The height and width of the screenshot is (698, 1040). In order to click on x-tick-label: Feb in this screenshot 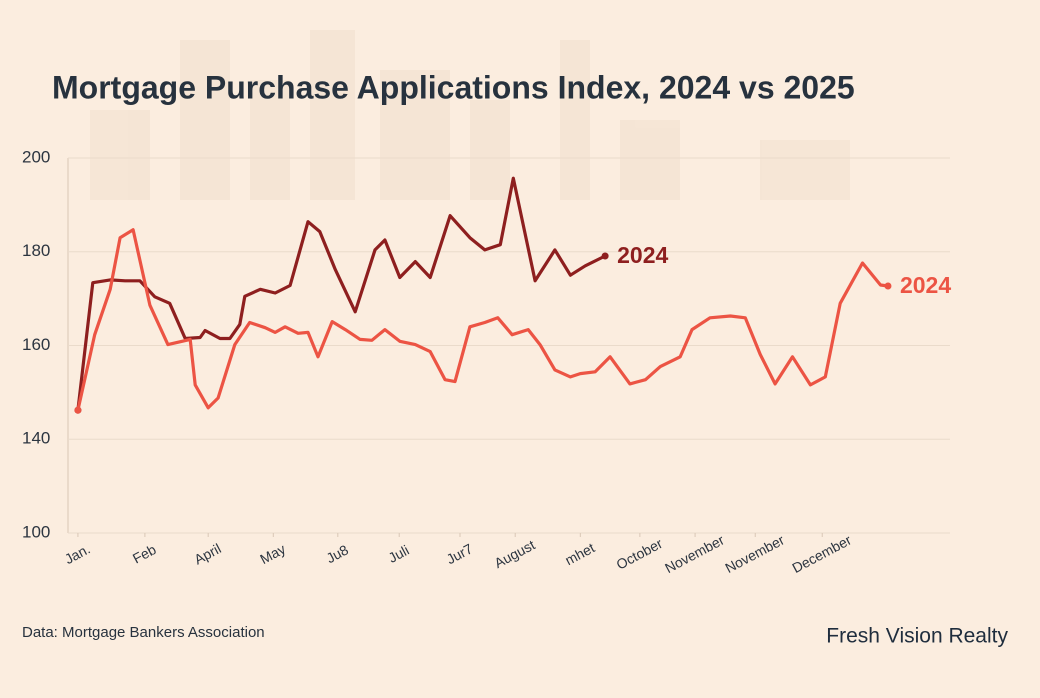, I will do `click(144, 554)`.